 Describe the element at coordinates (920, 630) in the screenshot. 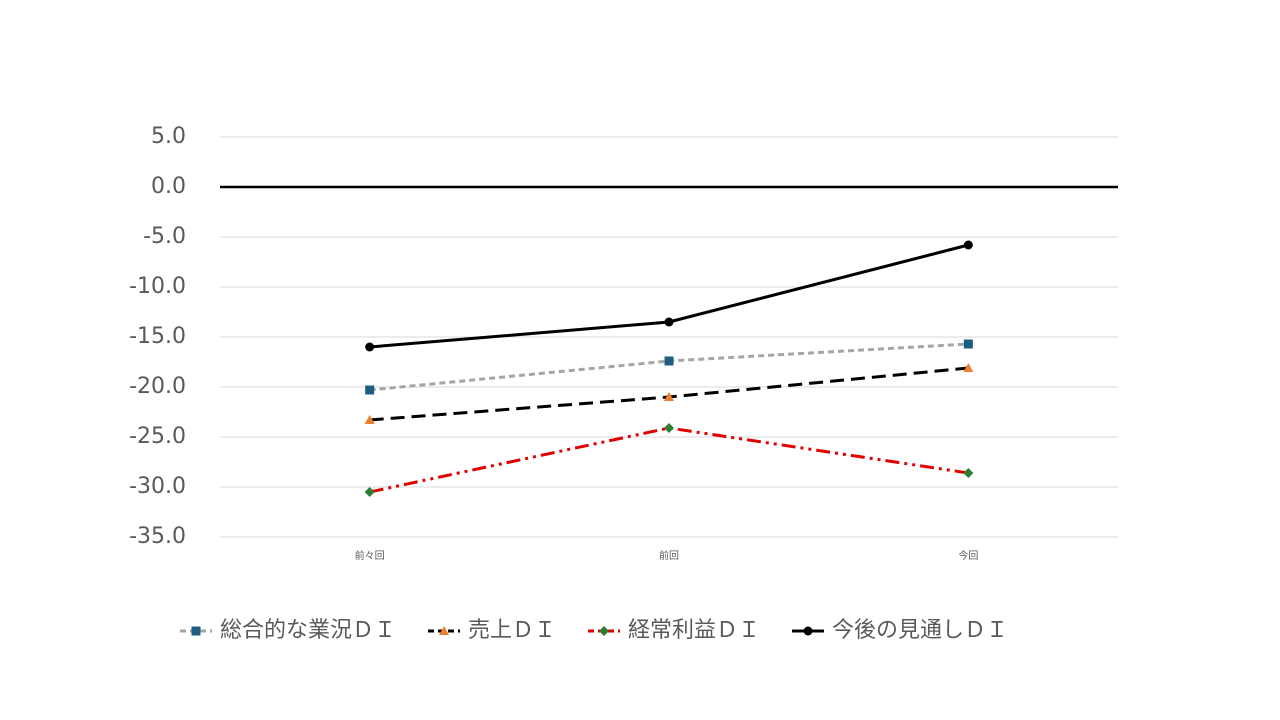

I see `legend-label: 今後の見通しＤＩ` at that location.